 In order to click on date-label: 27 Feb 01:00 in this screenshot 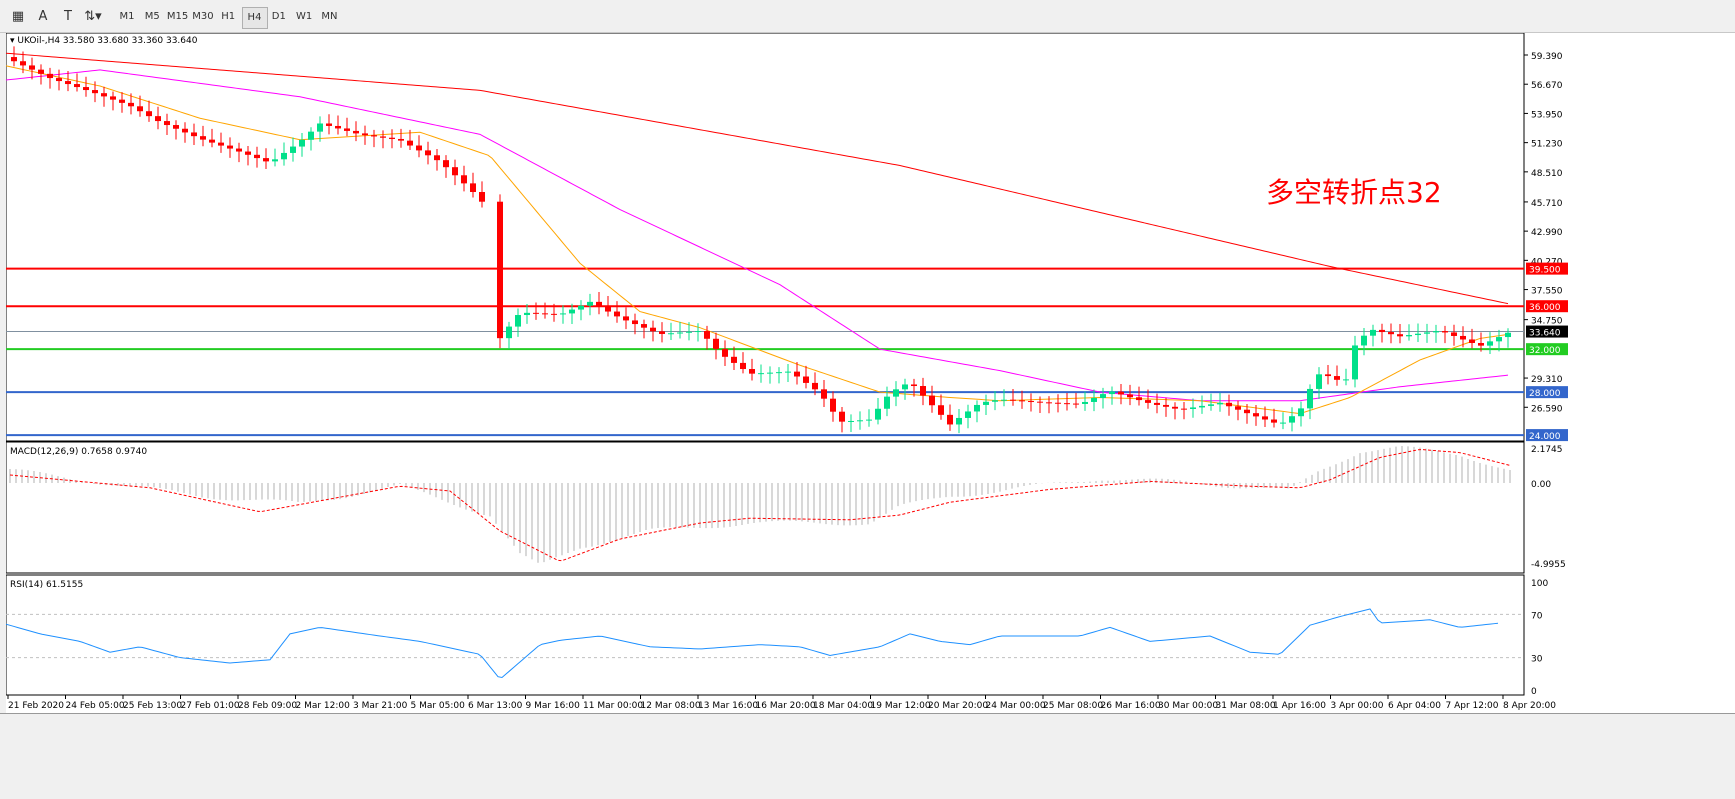, I will do `click(210, 706)`.